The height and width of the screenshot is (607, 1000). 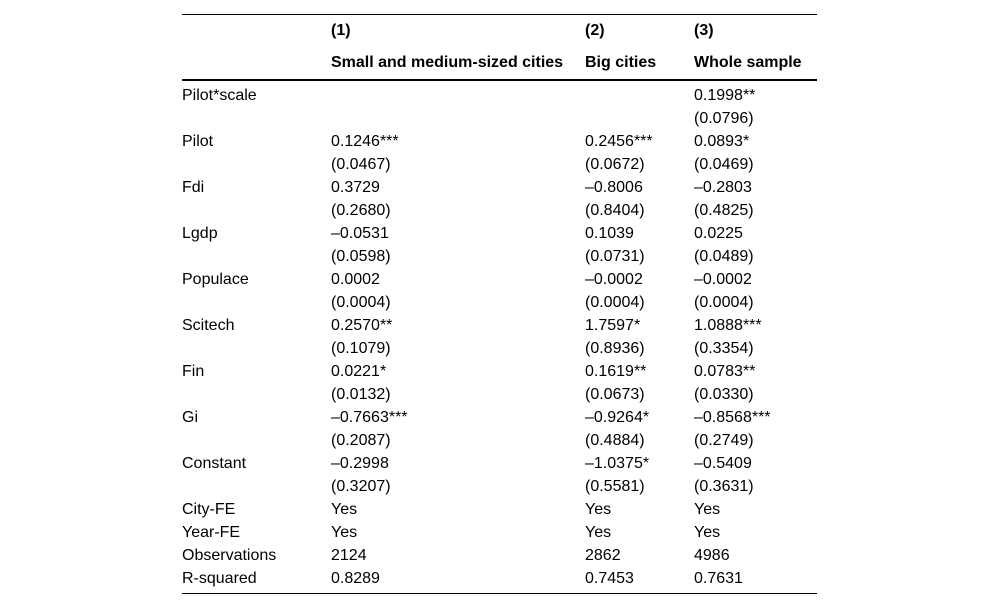 I want to click on cell: (0.3354), so click(x=724, y=348).